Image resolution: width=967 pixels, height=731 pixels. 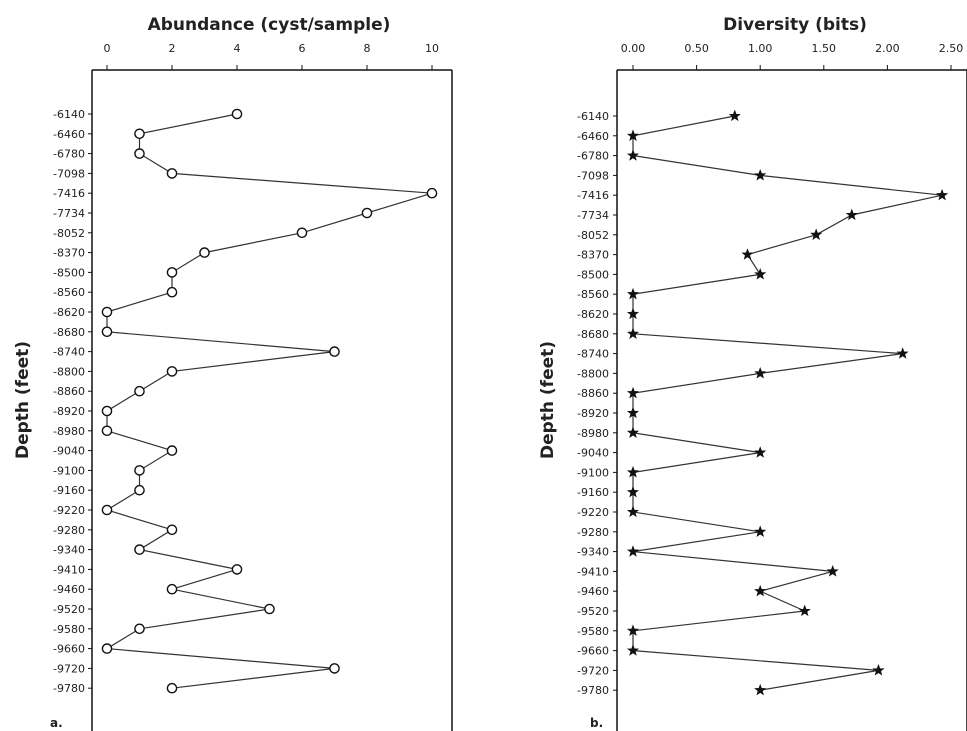 What do you see at coordinates (596, 723) in the screenshot?
I see `panel-label: b.` at bounding box center [596, 723].